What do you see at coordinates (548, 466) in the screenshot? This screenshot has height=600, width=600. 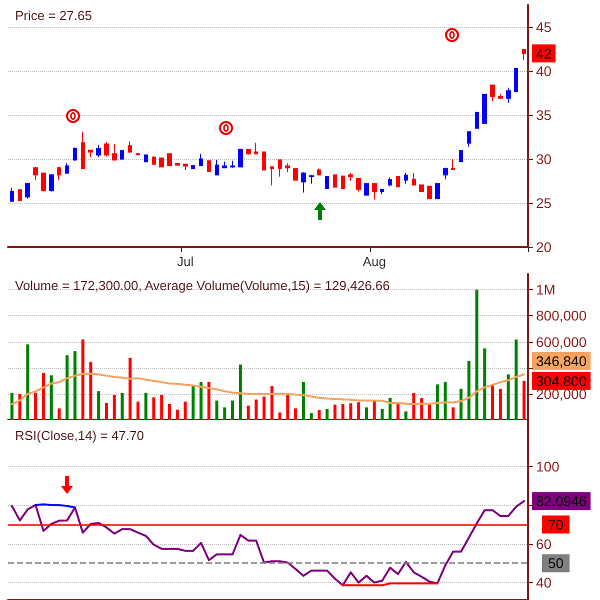 I see `y-tick-label: 100` at bounding box center [548, 466].